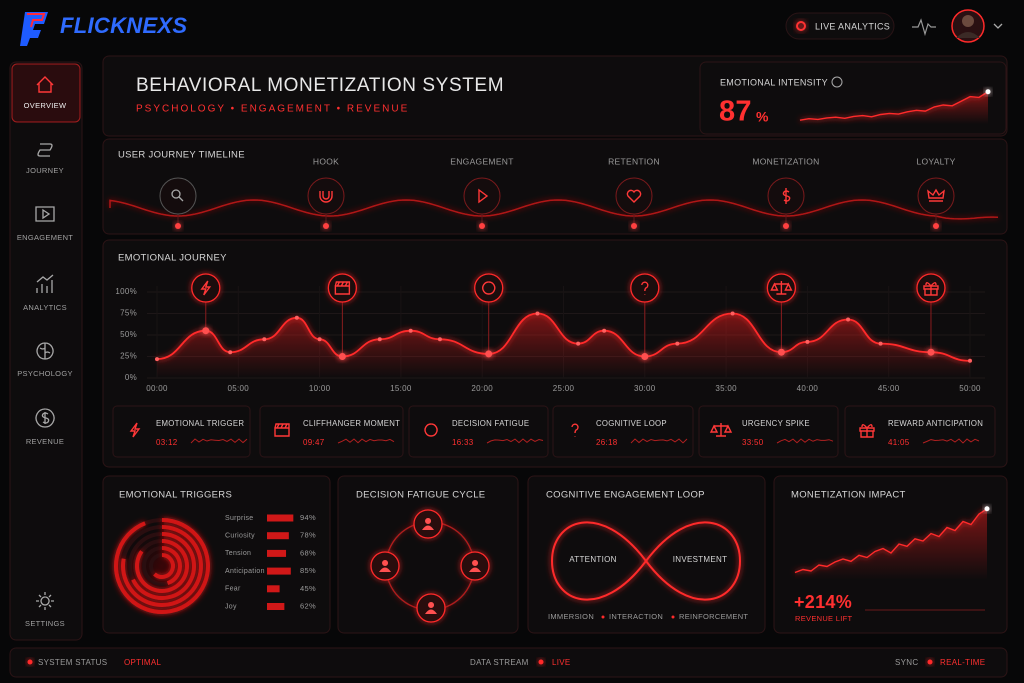 Image resolution: width=1024 pixels, height=683 pixels. What do you see at coordinates (561, 662) in the screenshot?
I see `status-value: LIVE` at bounding box center [561, 662].